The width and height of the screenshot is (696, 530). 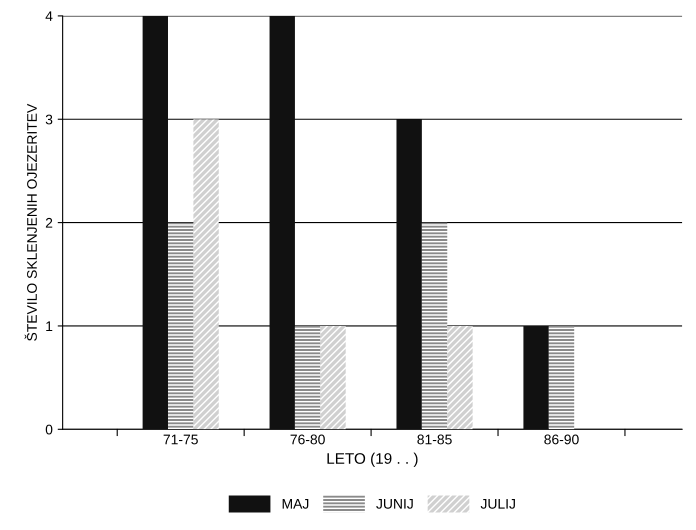 I want to click on legend-label: MAJ, so click(x=295, y=504).